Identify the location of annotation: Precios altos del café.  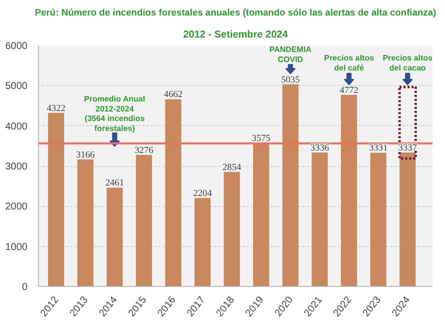
(349, 63).